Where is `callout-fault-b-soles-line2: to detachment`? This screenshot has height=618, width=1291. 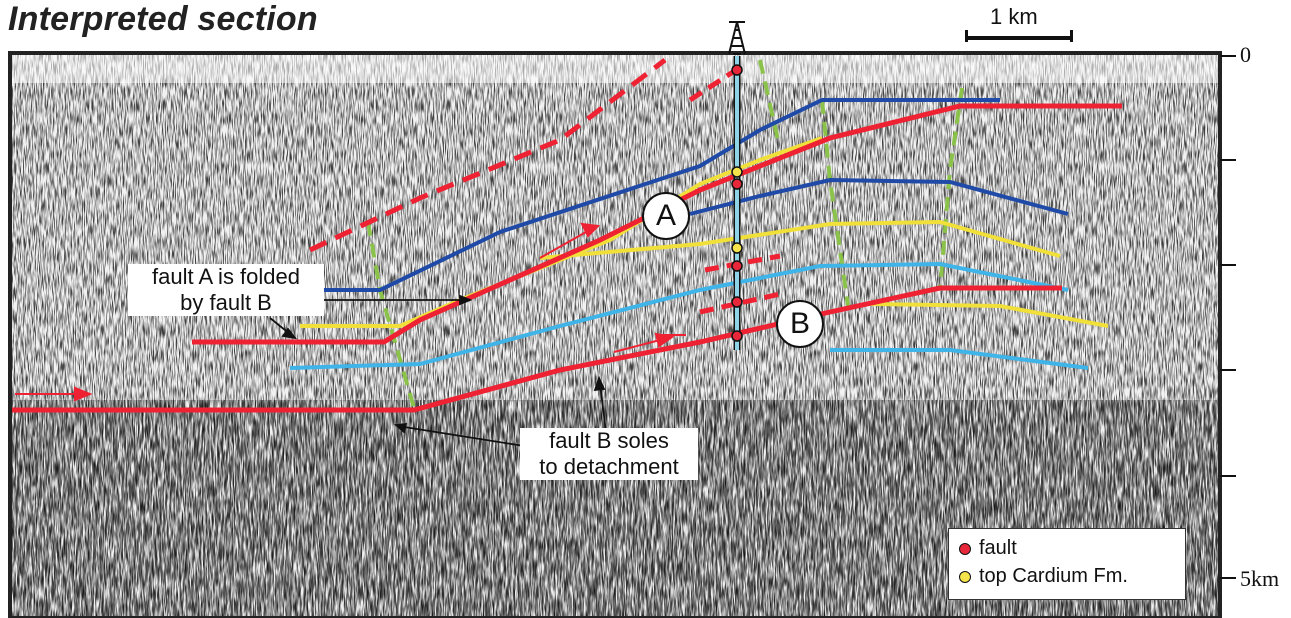 callout-fault-b-soles-line2: to detachment is located at coordinates (609, 466).